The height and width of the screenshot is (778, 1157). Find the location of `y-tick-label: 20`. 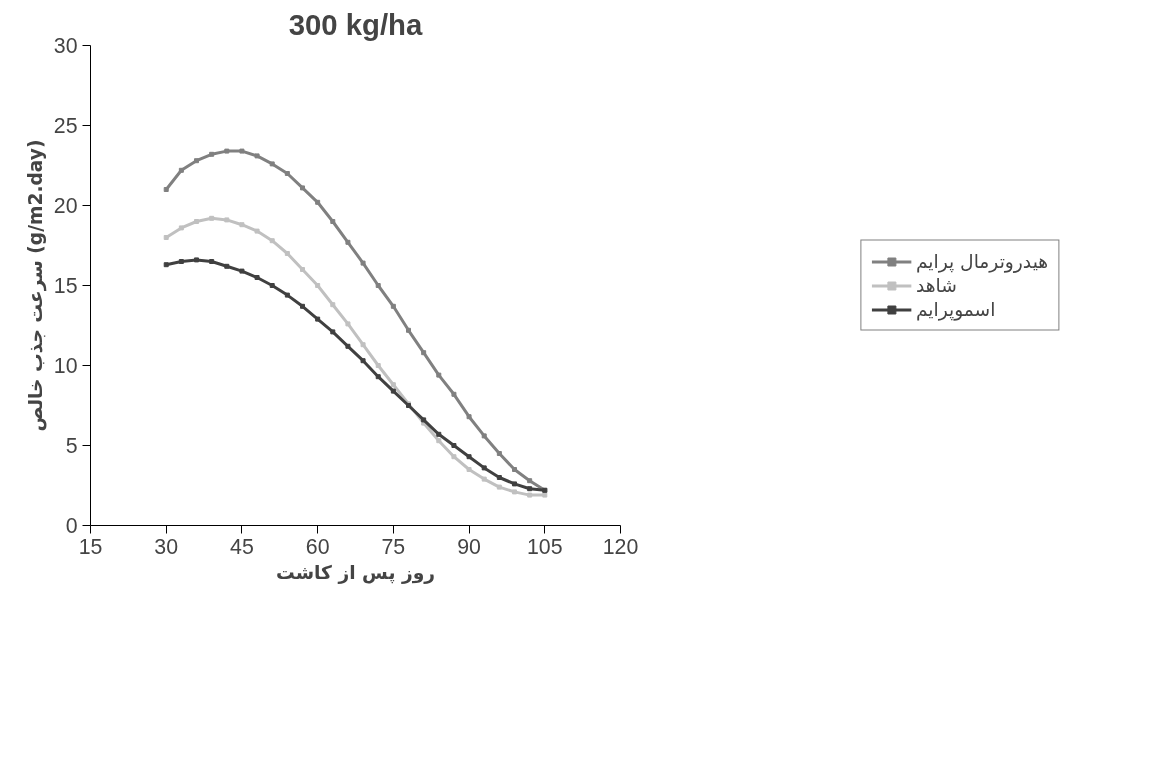

y-tick-label: 20 is located at coordinates (65, 206).